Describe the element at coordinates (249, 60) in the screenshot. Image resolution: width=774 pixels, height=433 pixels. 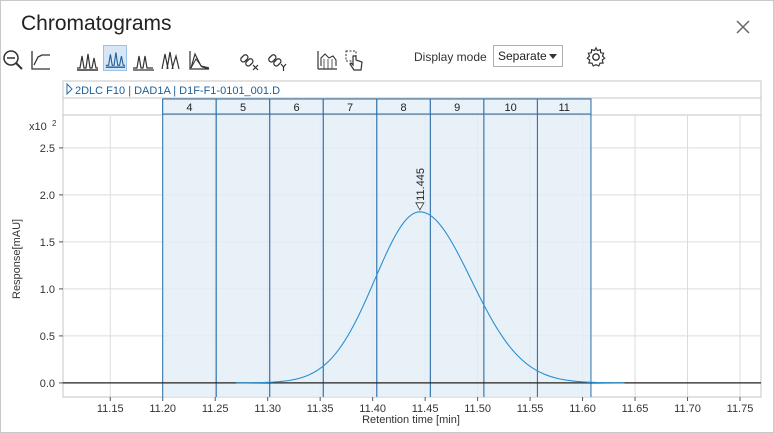
I see `unlink-x-icon` at that location.